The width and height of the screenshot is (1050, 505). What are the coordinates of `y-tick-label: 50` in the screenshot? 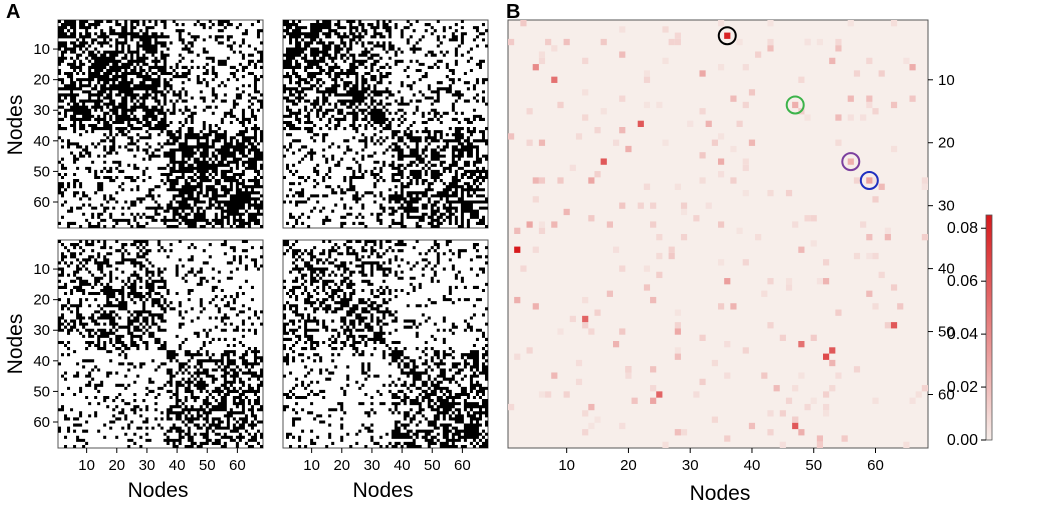 It's located at (946, 332).